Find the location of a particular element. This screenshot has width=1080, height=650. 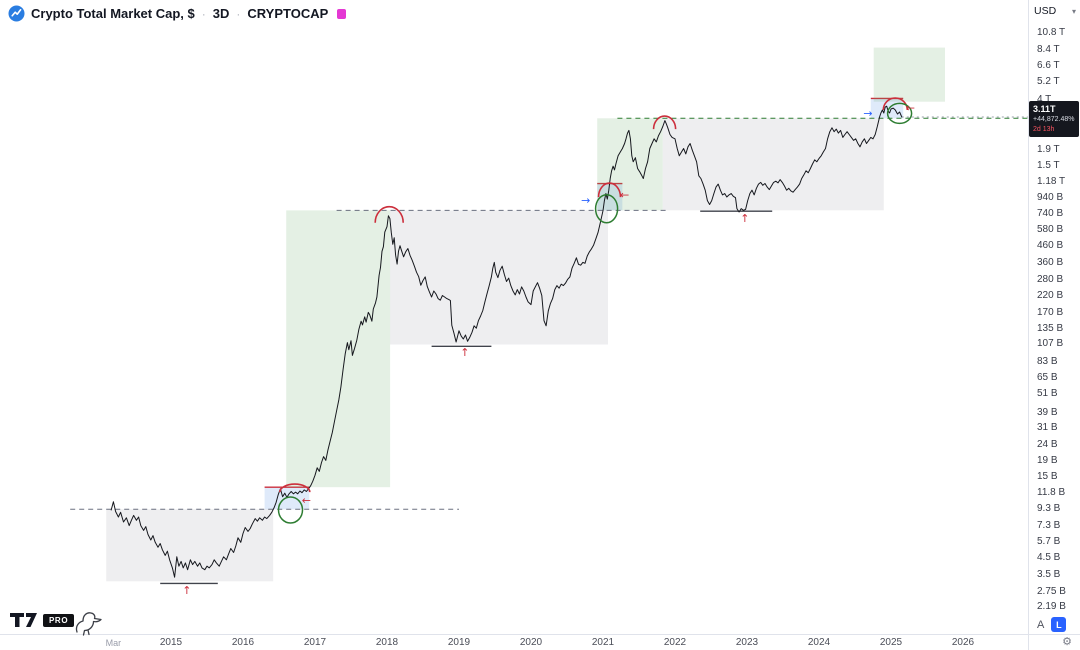

price-axis-label: 3.5 B is located at coordinates (1049, 575).